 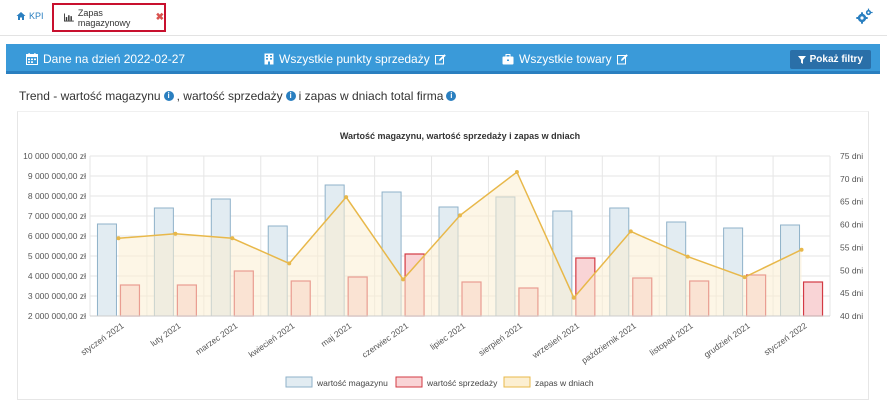 What do you see at coordinates (851, 247) in the screenshot?
I see `y-right-tick-label: 55 dni` at bounding box center [851, 247].